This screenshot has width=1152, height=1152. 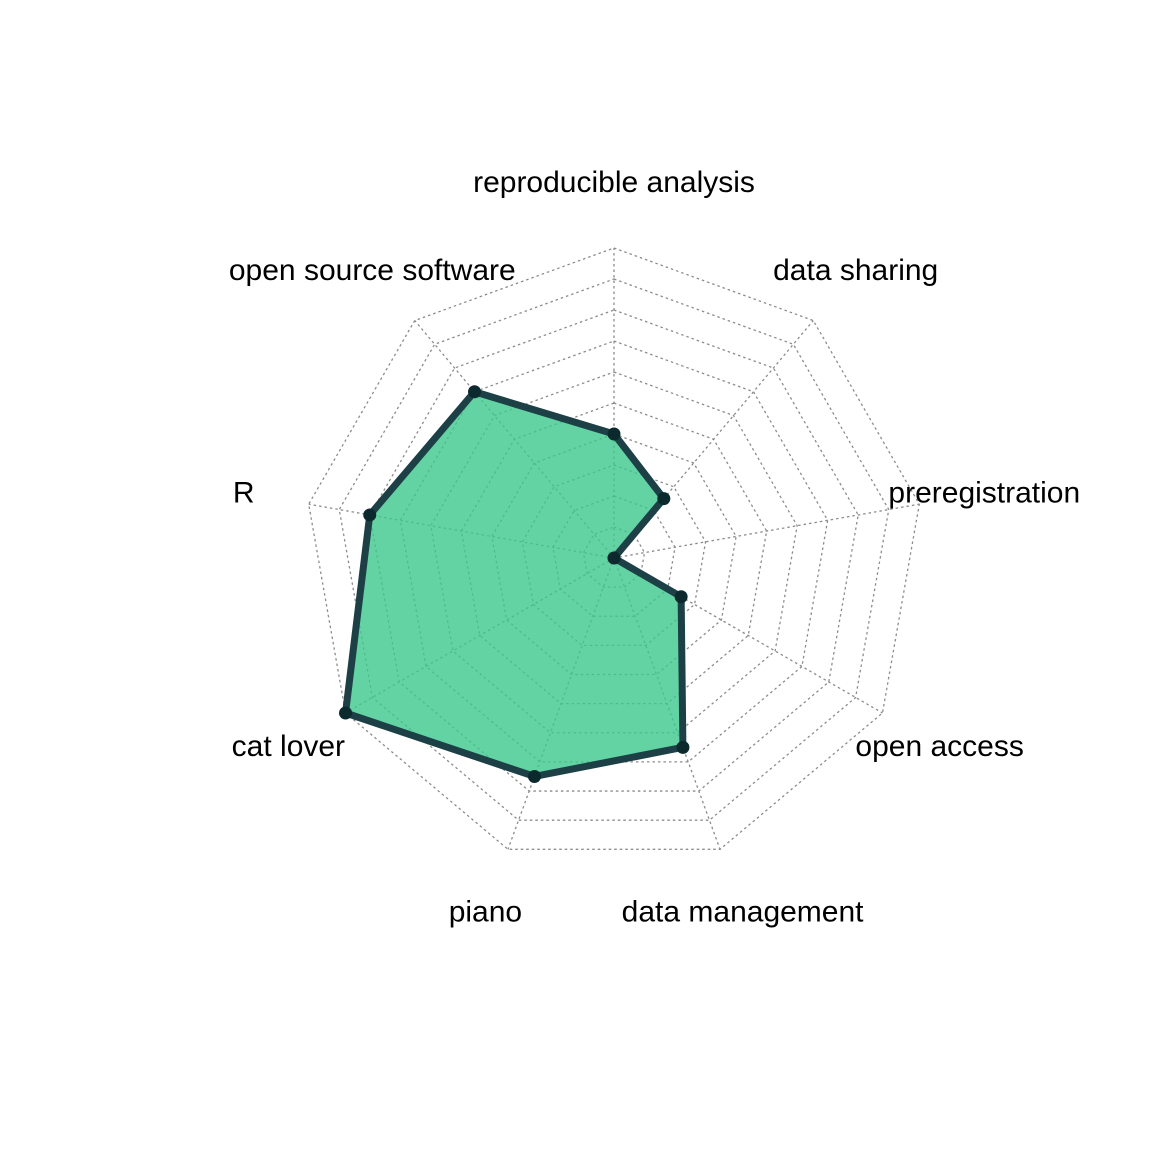 I want to click on axis-label-open-access: open access, so click(x=939, y=746).